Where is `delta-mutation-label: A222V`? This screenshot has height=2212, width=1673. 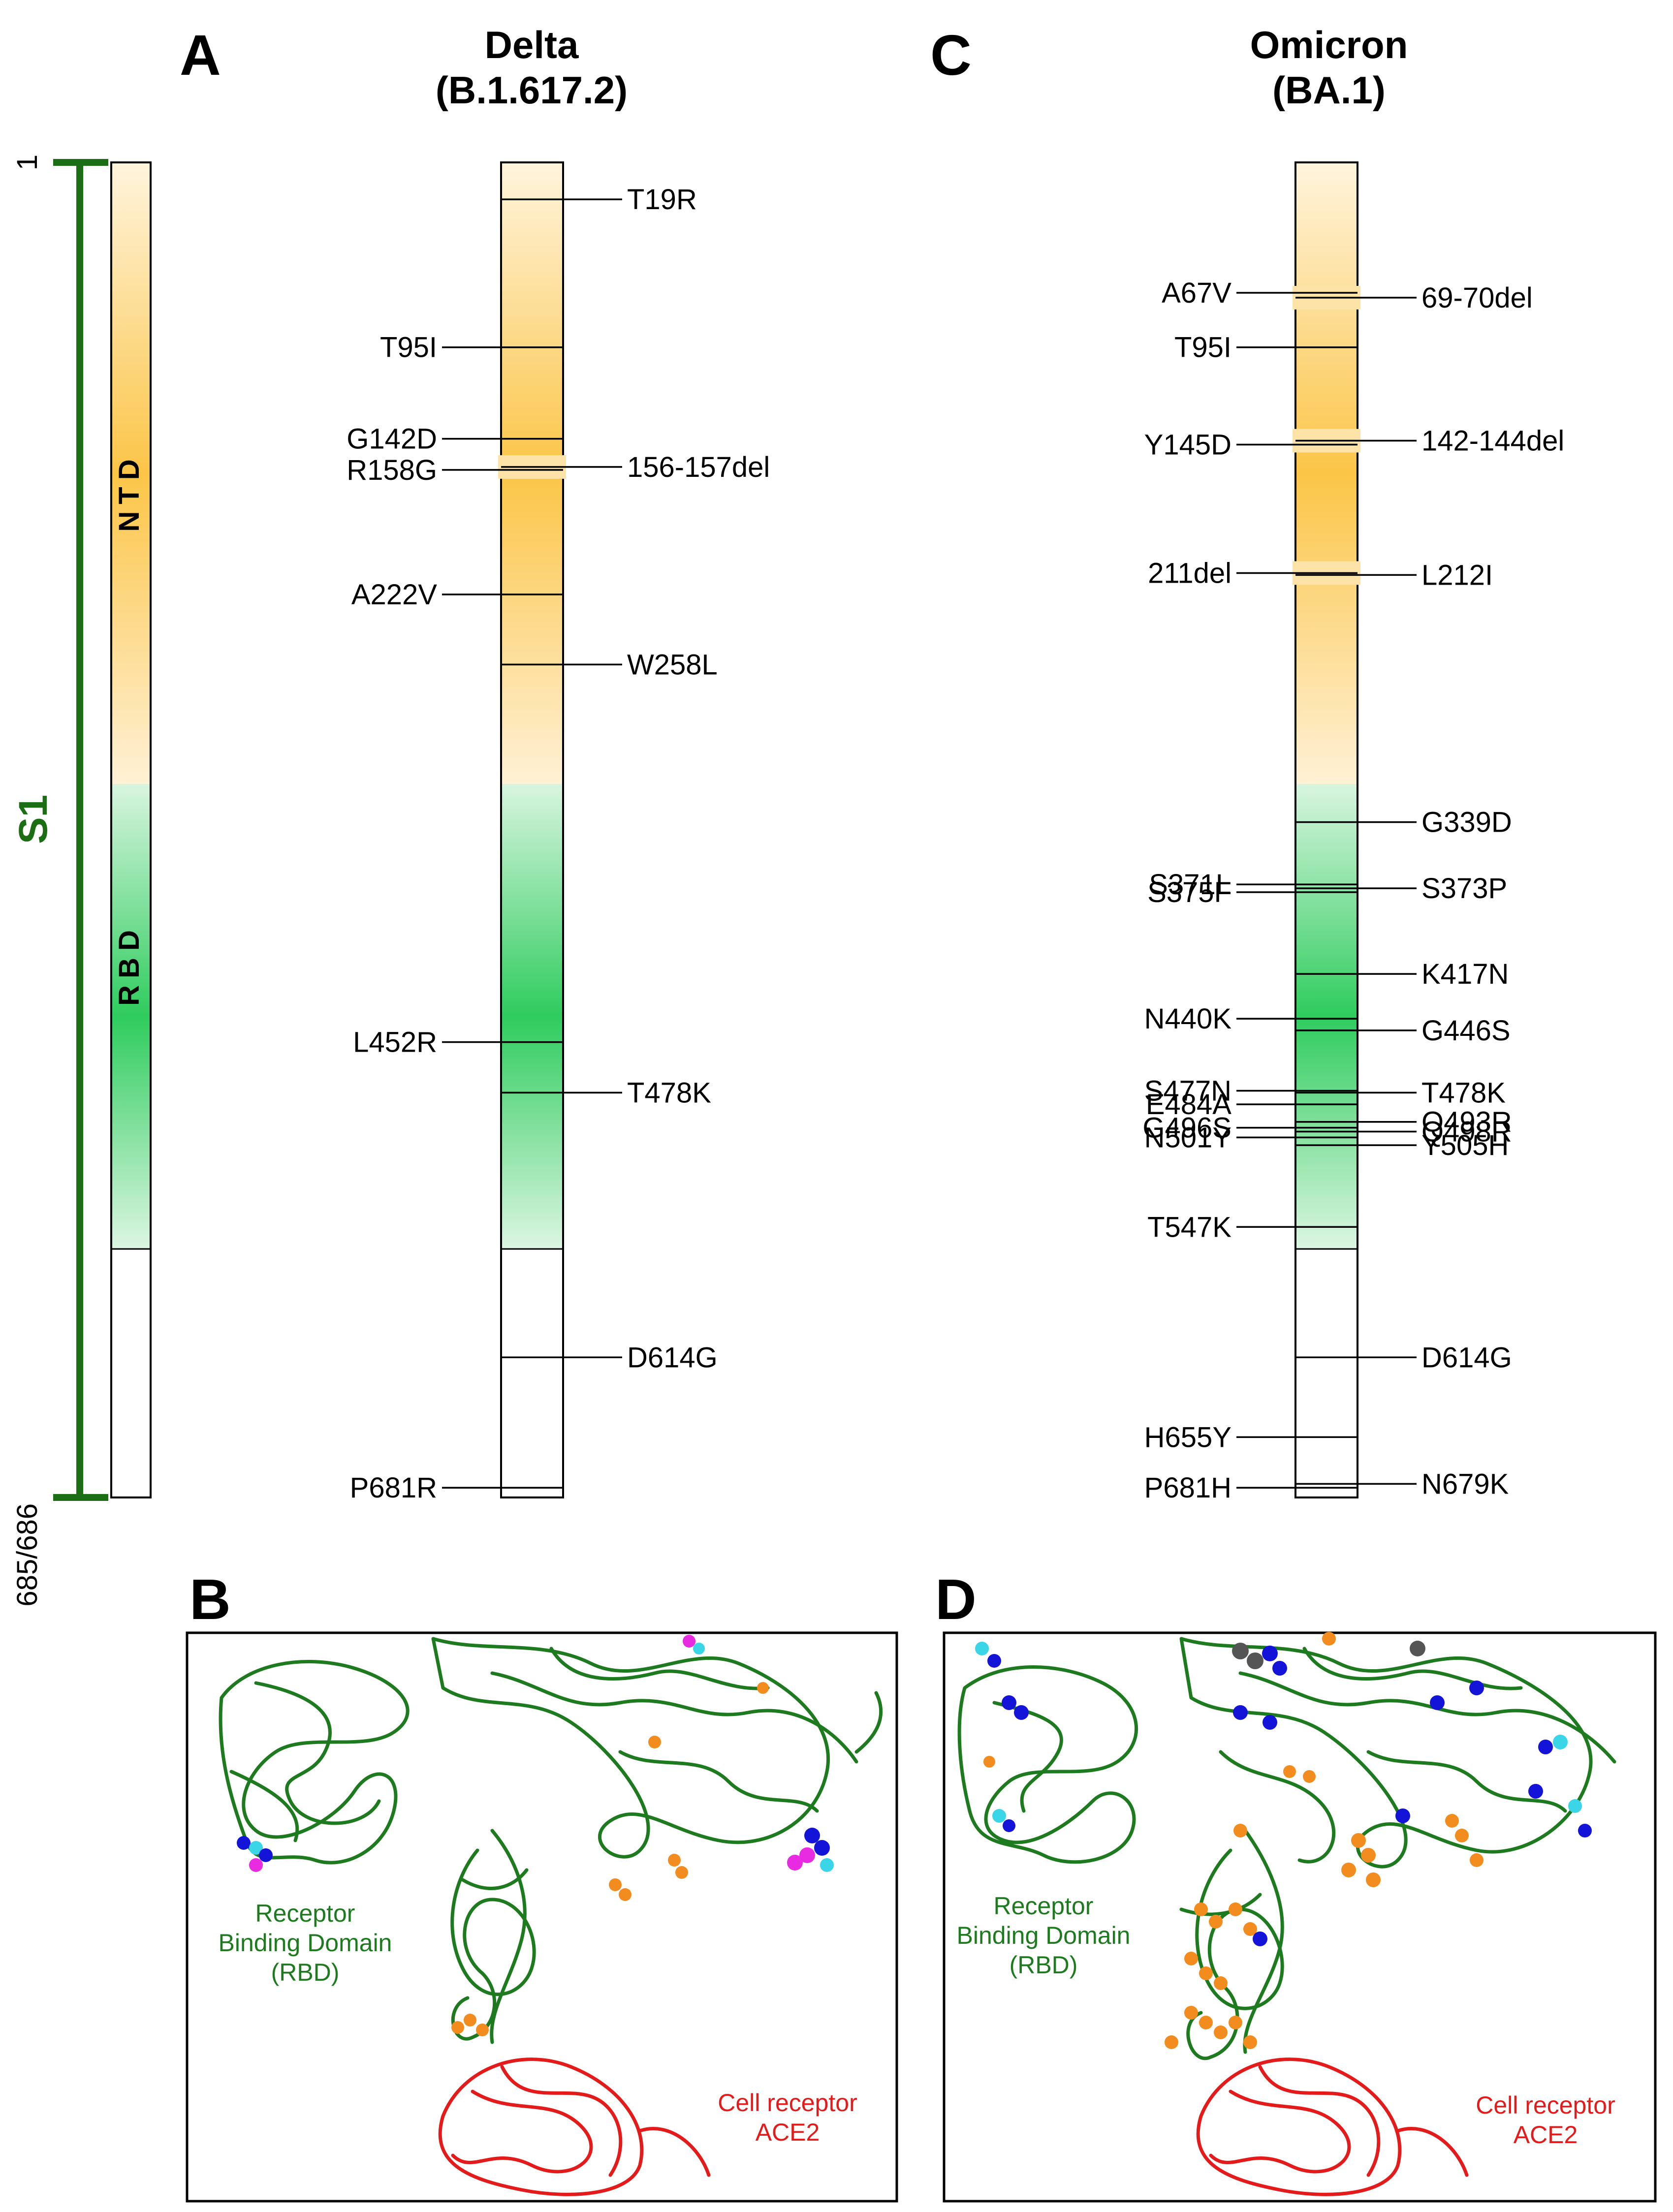
delta-mutation-label: A222V is located at coordinates (394, 595).